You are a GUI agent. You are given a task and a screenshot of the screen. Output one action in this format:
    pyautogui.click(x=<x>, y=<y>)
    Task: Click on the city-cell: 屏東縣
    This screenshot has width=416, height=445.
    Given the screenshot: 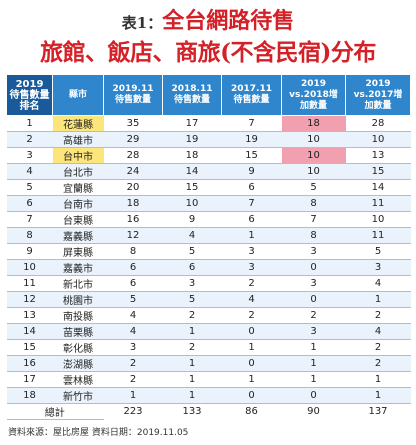 What is the action you would take?
    pyautogui.click(x=78, y=251)
    